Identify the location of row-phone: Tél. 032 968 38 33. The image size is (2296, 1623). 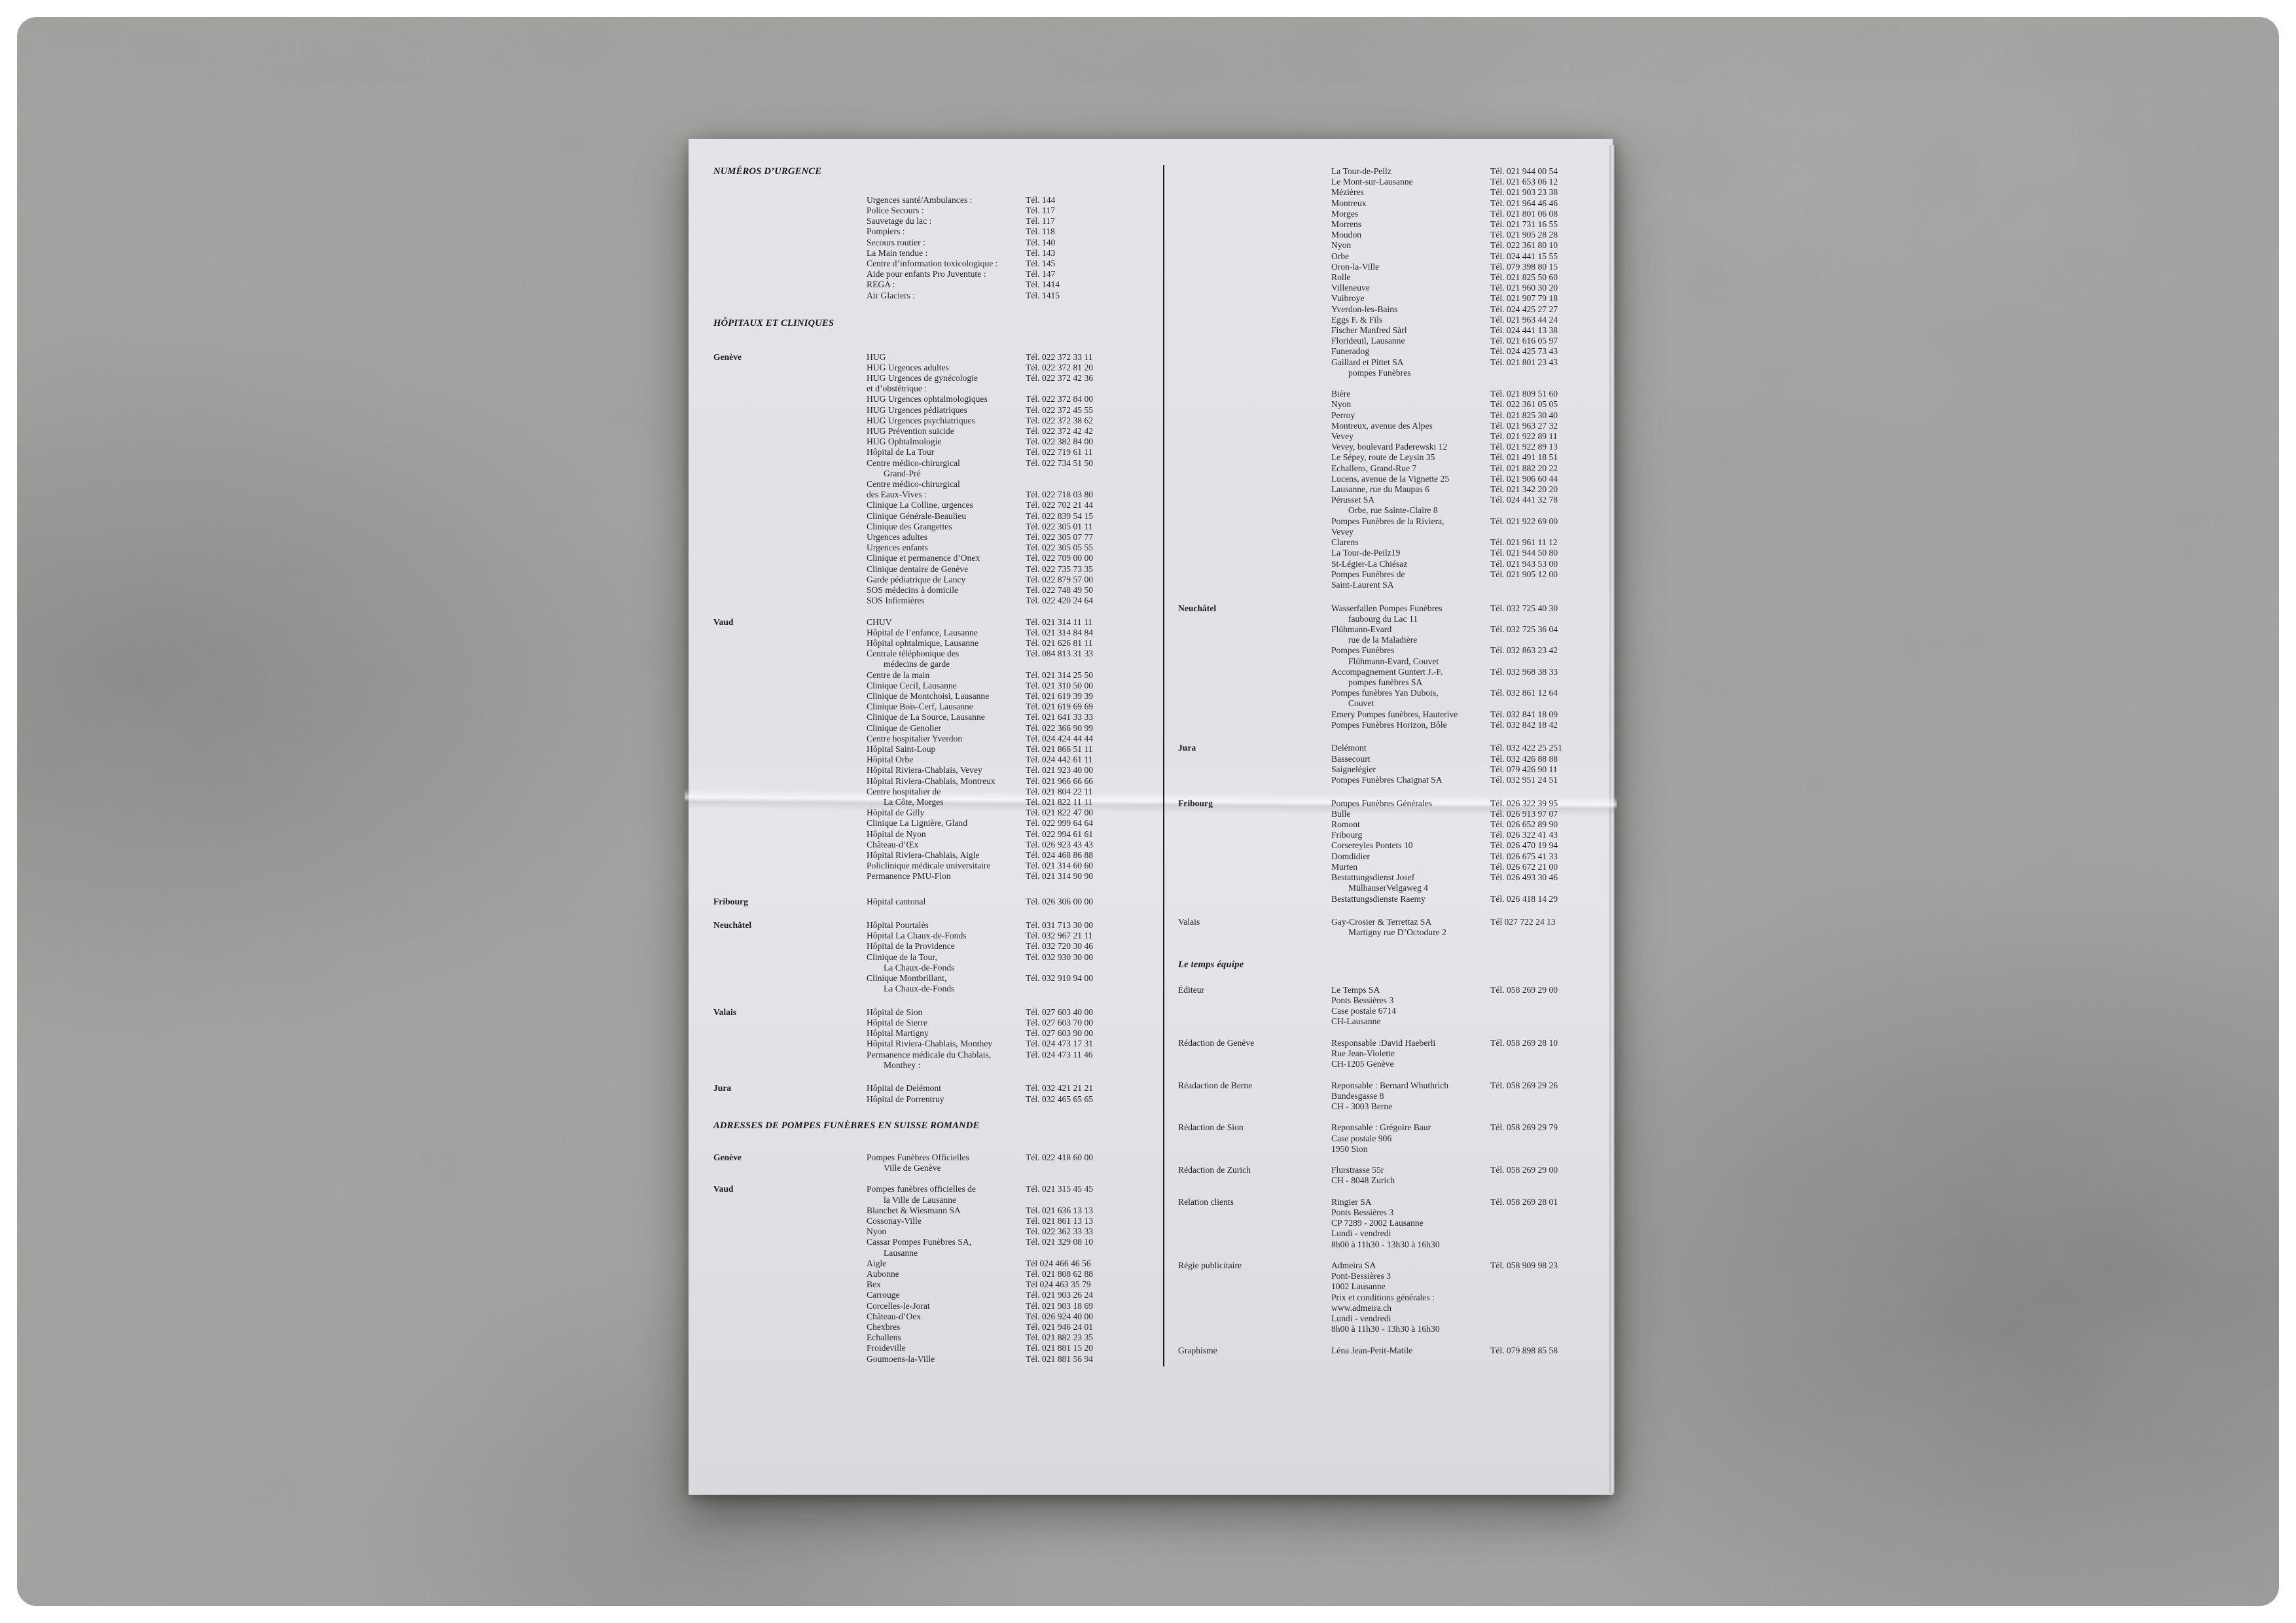
(1524, 671).